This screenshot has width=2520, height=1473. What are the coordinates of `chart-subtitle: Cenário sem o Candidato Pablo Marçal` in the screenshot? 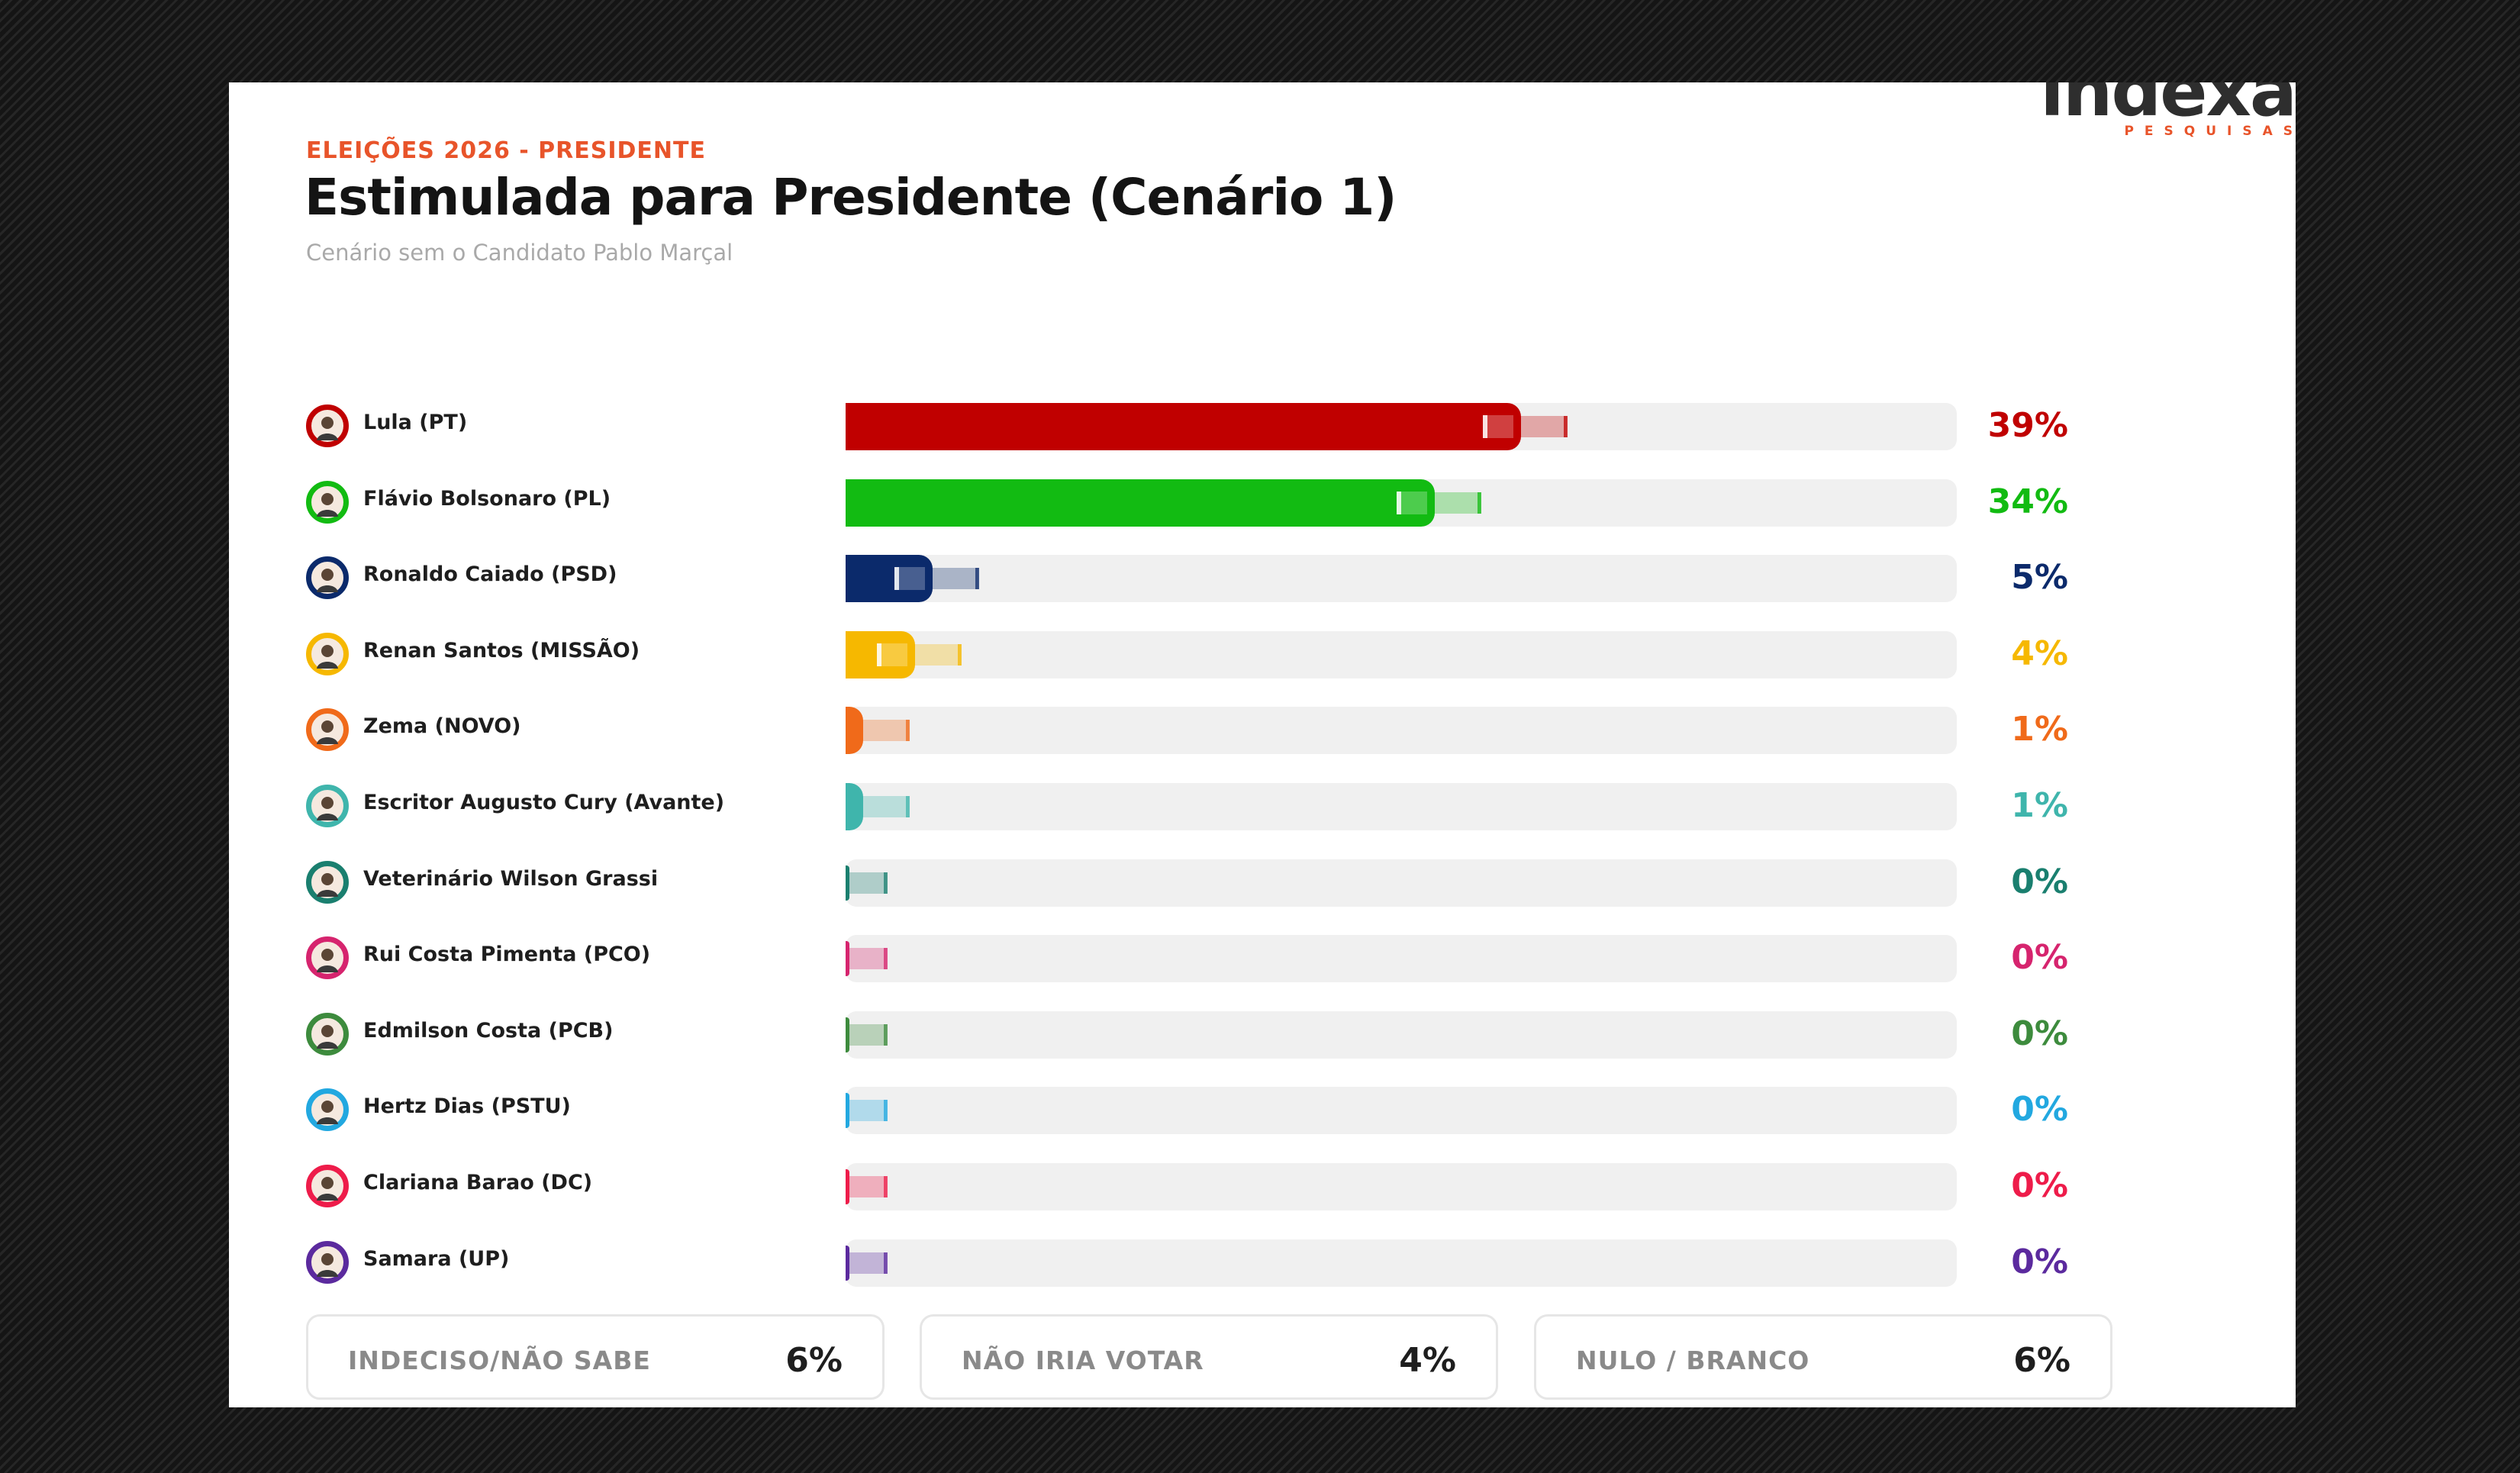 It's located at (519, 253).